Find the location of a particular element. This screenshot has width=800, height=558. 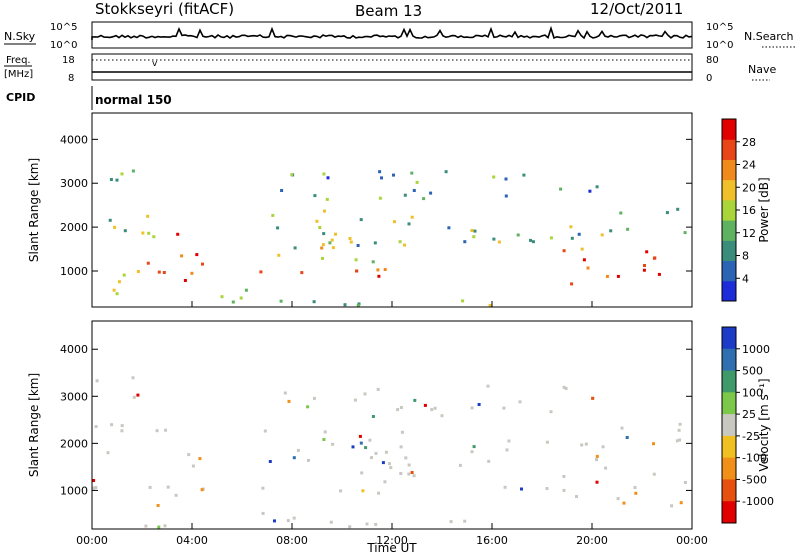

colorbar-tick-label: 25 is located at coordinates (749, 414).